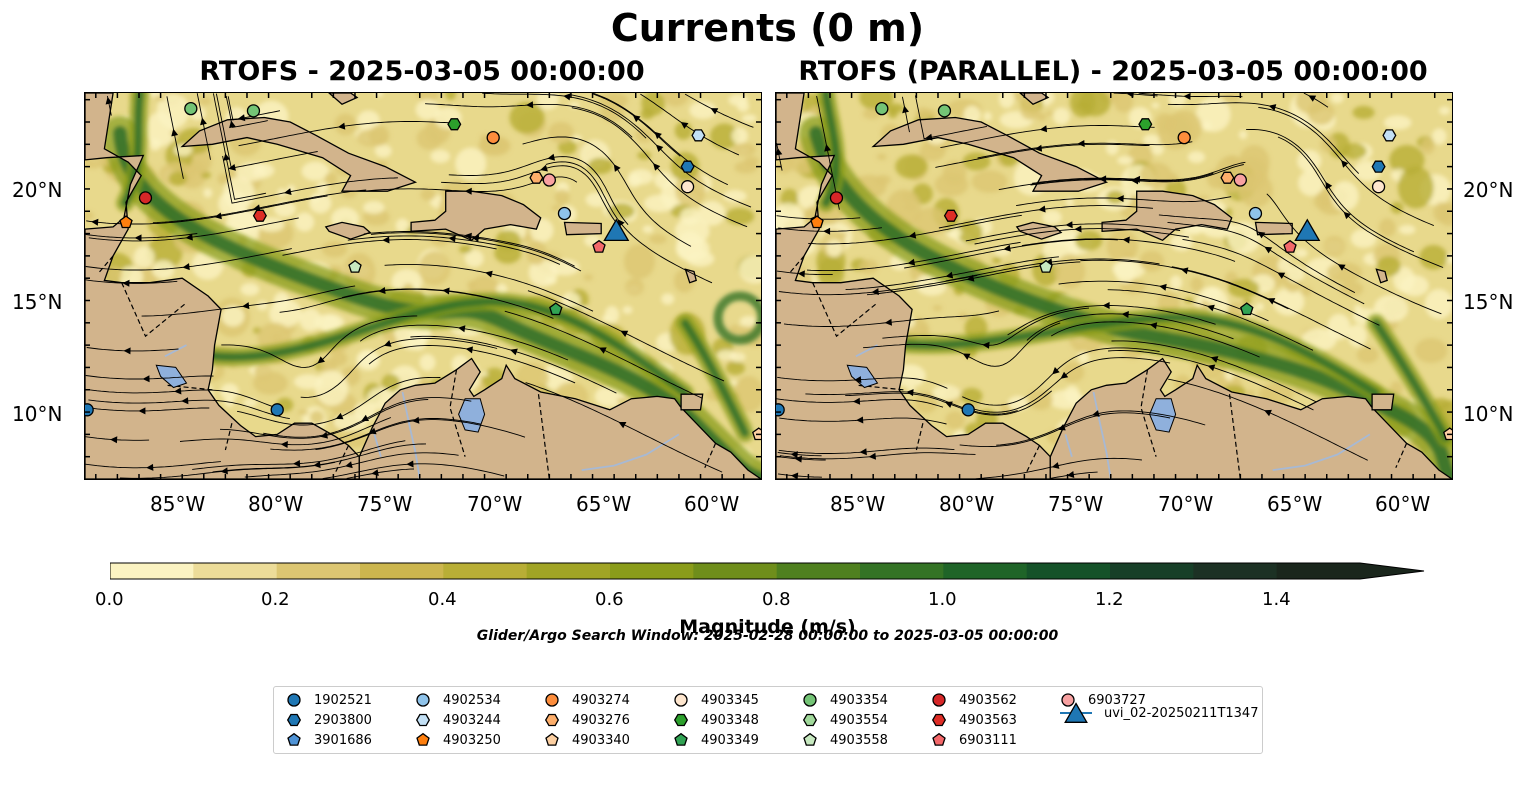 The height and width of the screenshot is (802, 1535). Describe the element at coordinates (343, 740) in the screenshot. I see `legend-label: 3901686` at that location.